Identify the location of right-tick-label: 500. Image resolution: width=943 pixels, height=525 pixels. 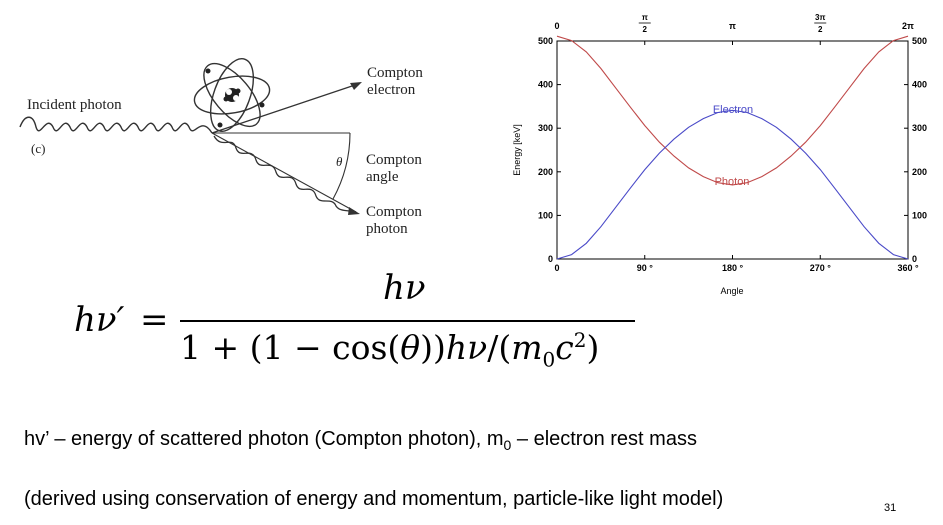
(919, 41).